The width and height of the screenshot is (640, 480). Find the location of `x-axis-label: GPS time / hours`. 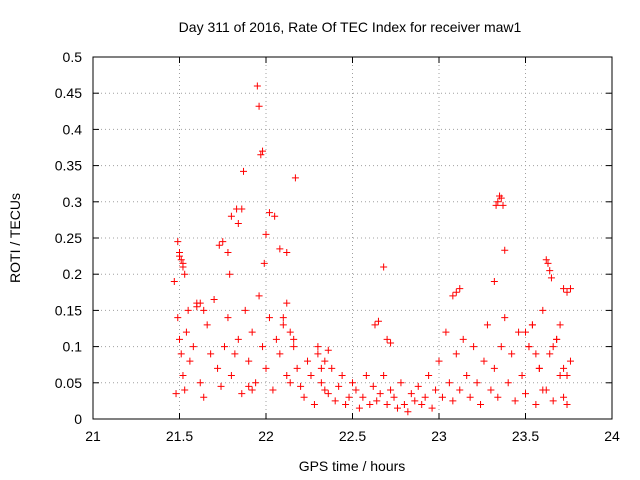

x-axis-label: GPS time / hours is located at coordinates (352, 466).